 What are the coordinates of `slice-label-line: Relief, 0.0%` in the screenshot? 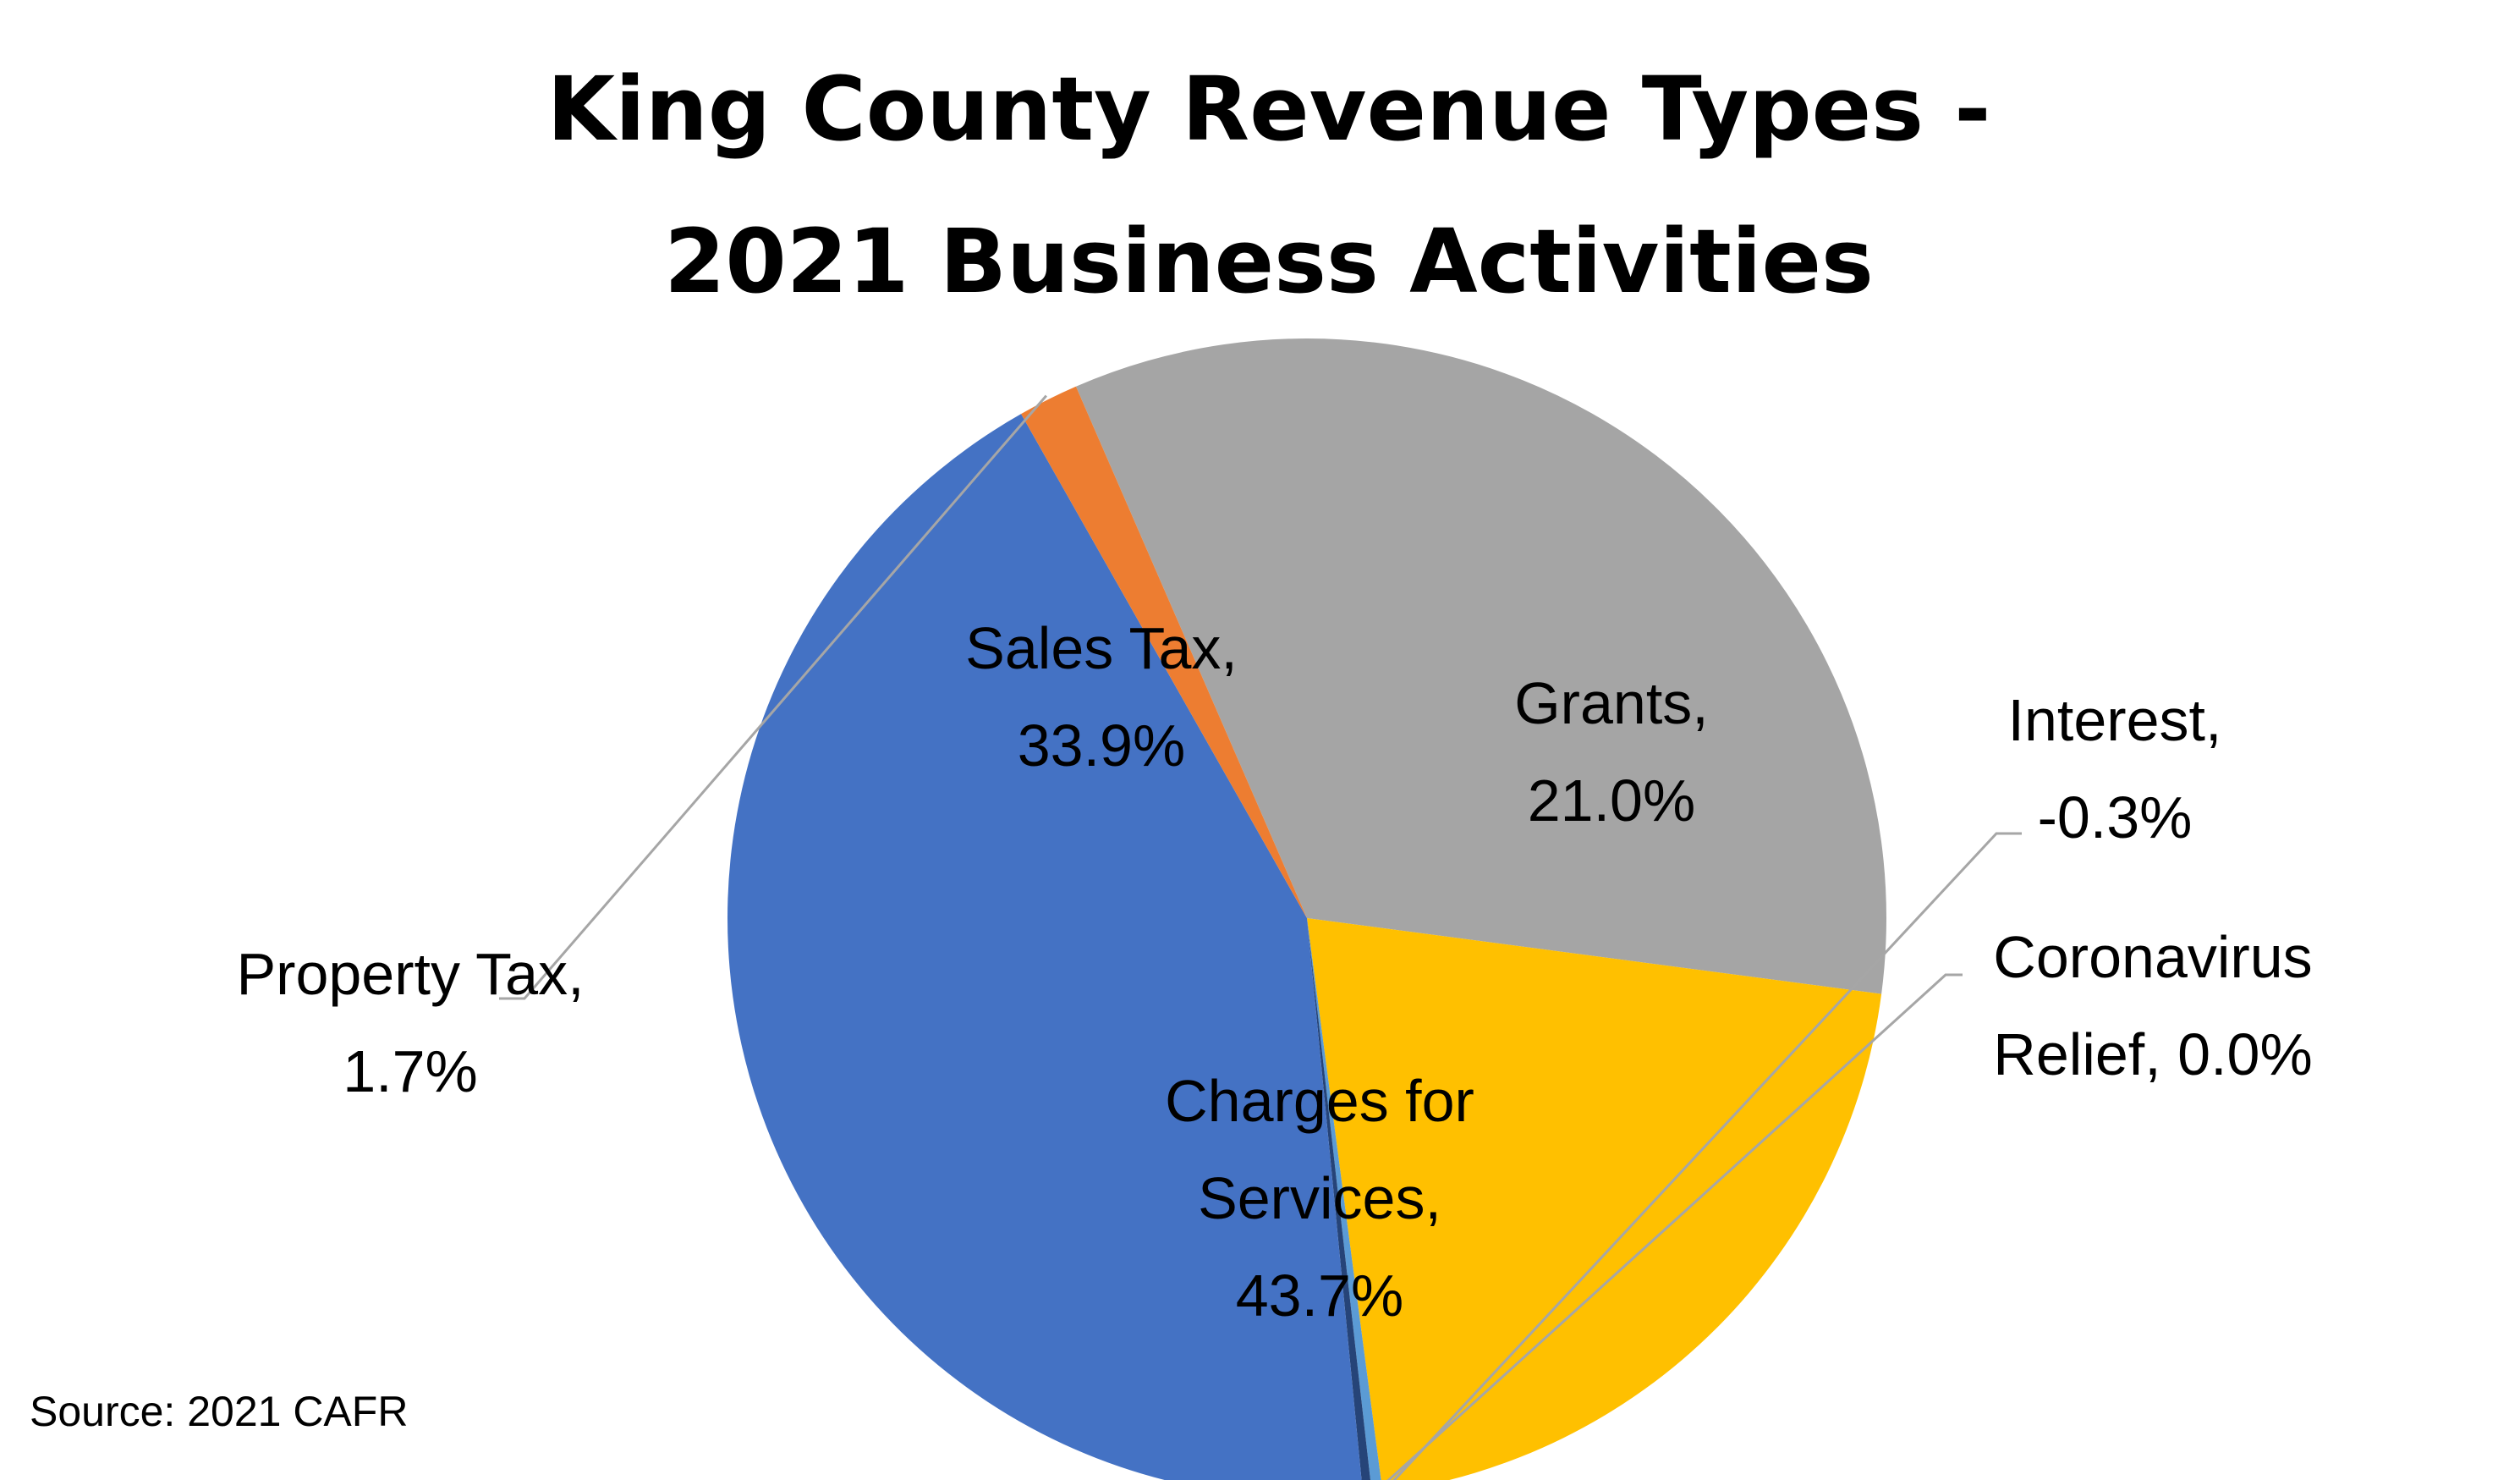 It's located at (2152, 1054).